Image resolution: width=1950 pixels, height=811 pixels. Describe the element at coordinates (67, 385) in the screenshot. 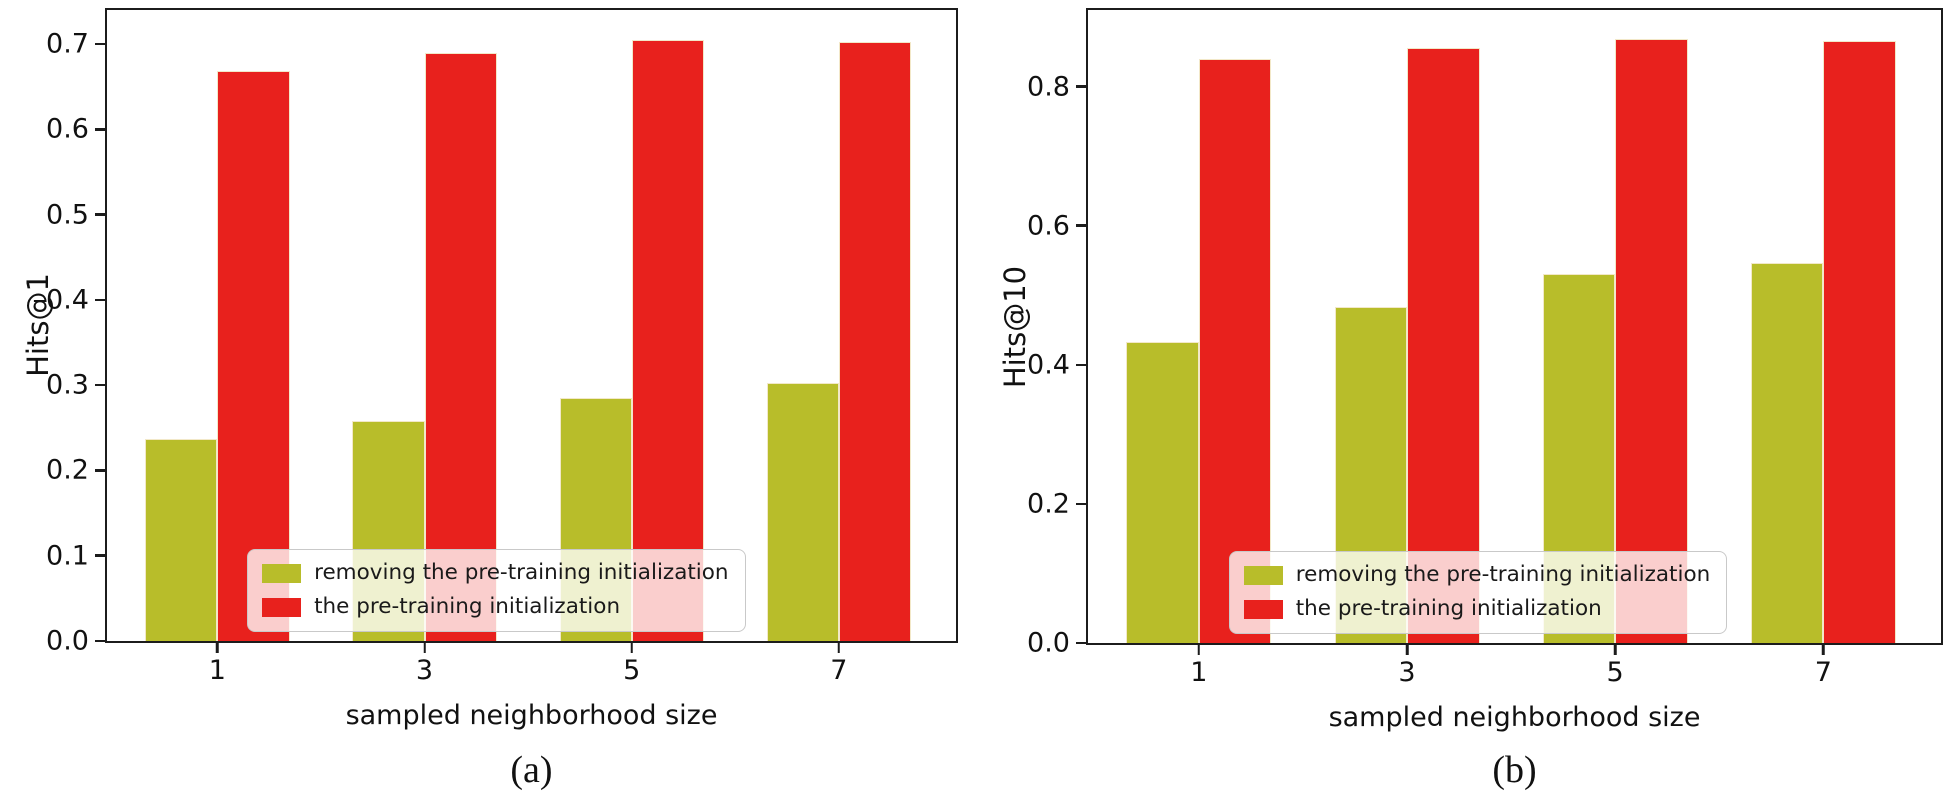

I see `y-tick-label: 0.3` at that location.